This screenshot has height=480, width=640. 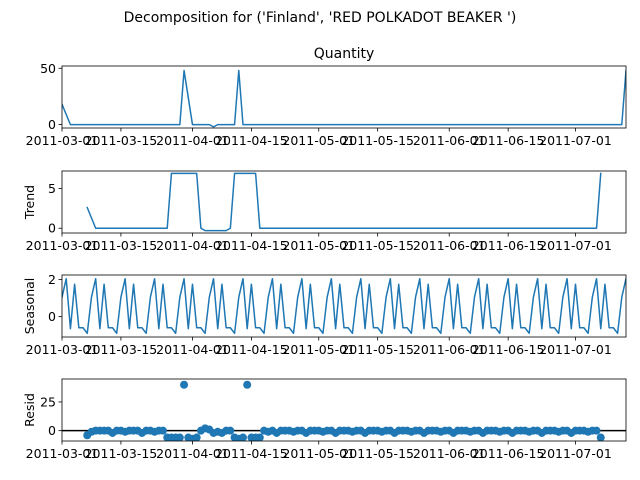 I want to click on seasonal-series-line, so click(x=344, y=306).